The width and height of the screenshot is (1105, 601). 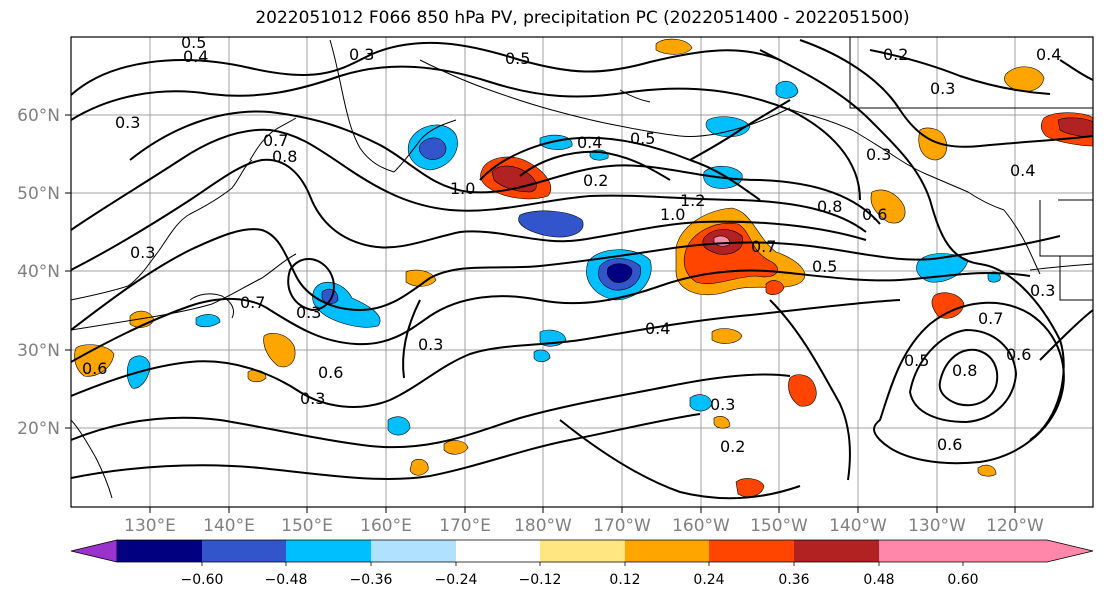 What do you see at coordinates (1028, 551) in the screenshot?
I see `colorbar-extend-high` at bounding box center [1028, 551].